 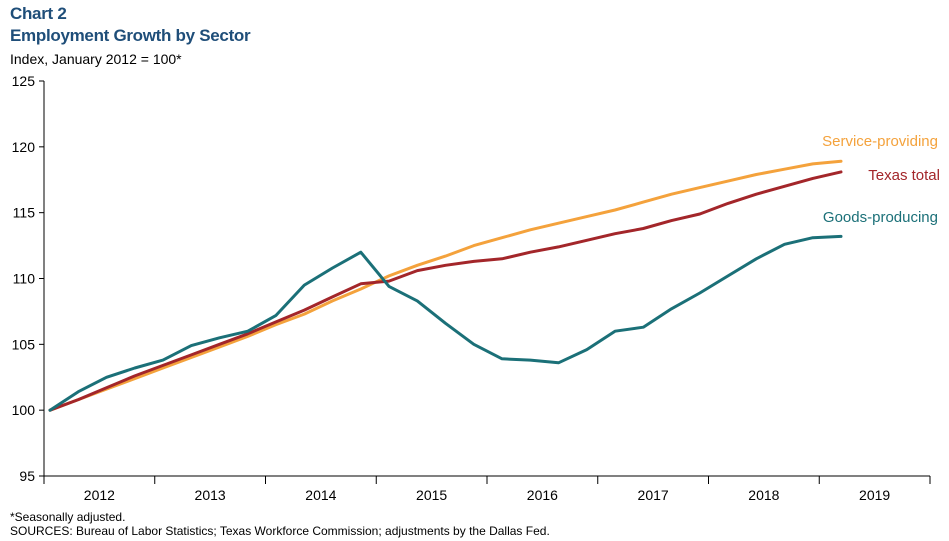 What do you see at coordinates (24, 213) in the screenshot?
I see `y-tick-label: 115` at bounding box center [24, 213].